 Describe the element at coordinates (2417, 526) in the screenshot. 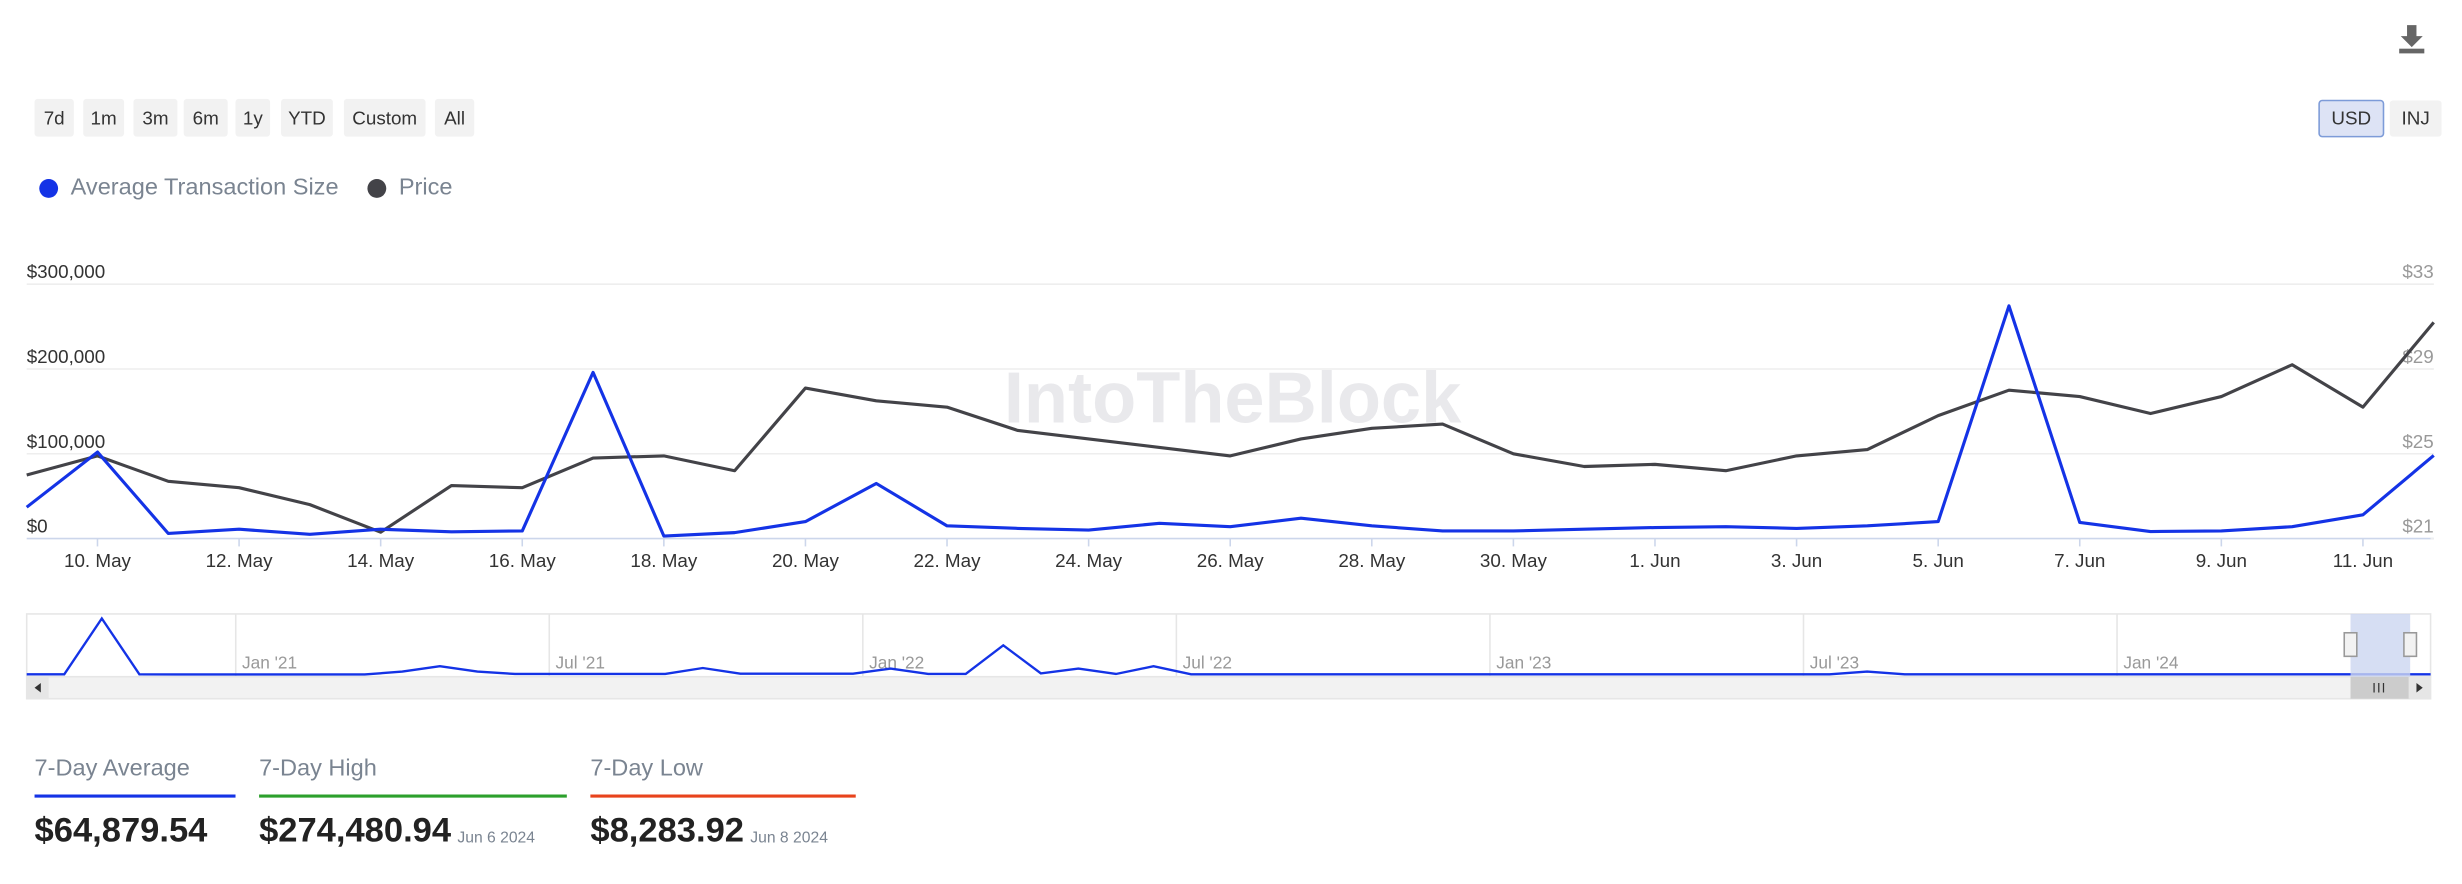

I see `y2-tick-label: $21` at that location.